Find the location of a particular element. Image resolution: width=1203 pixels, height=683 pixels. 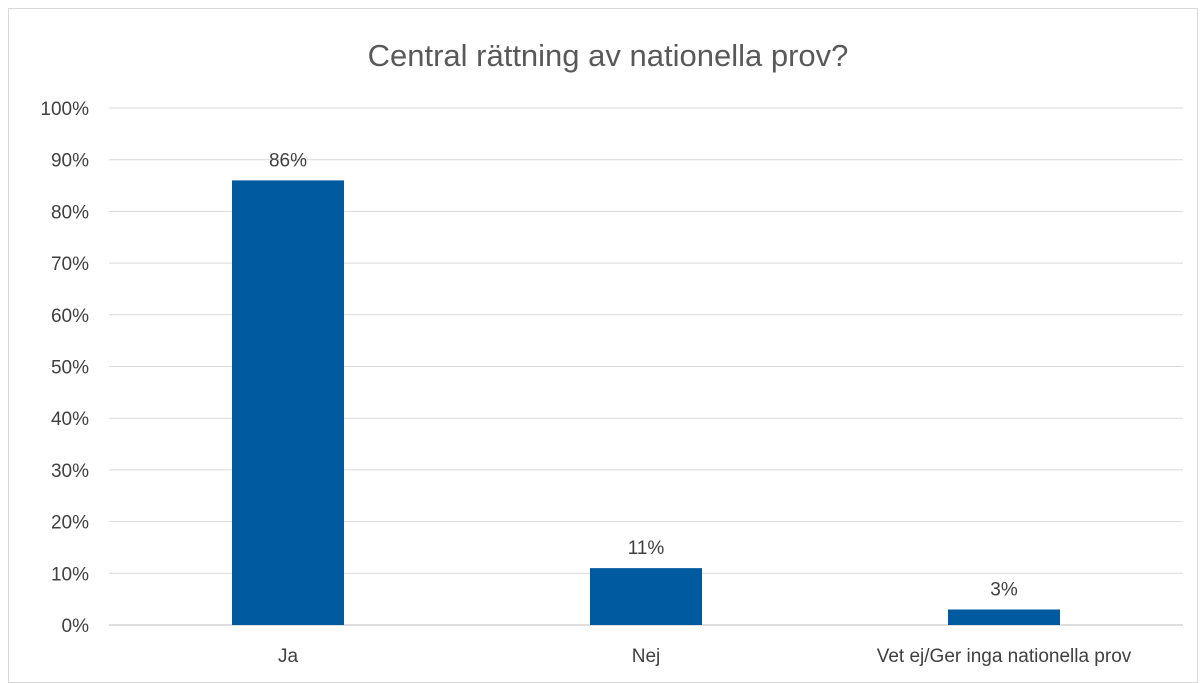

x-category-label: Nej is located at coordinates (646, 656).